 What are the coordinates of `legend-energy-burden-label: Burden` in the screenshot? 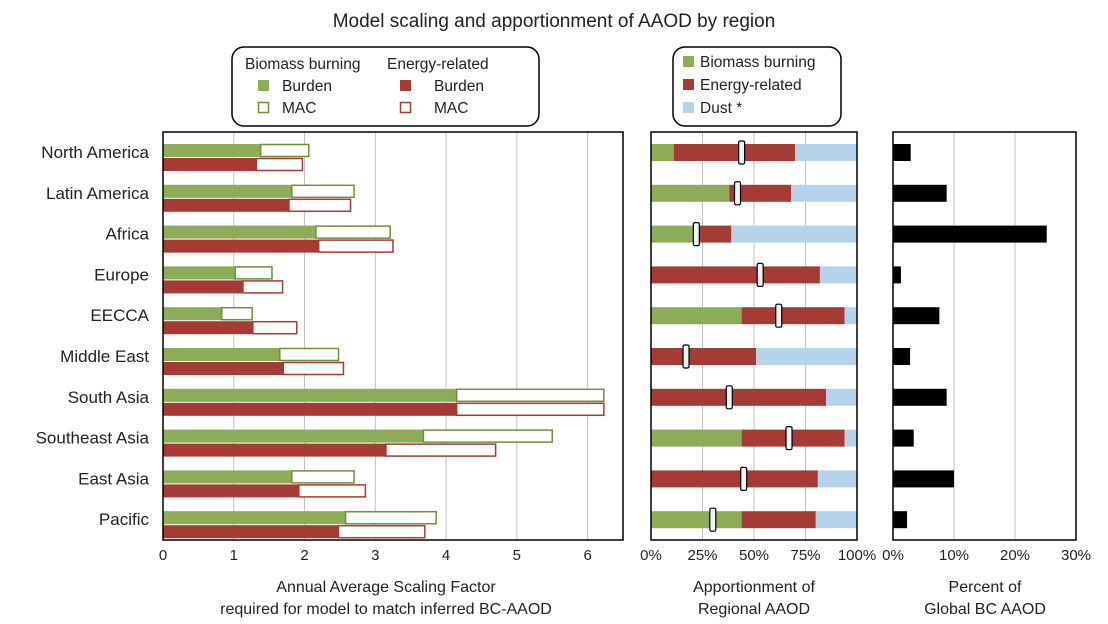 It's located at (459, 86).